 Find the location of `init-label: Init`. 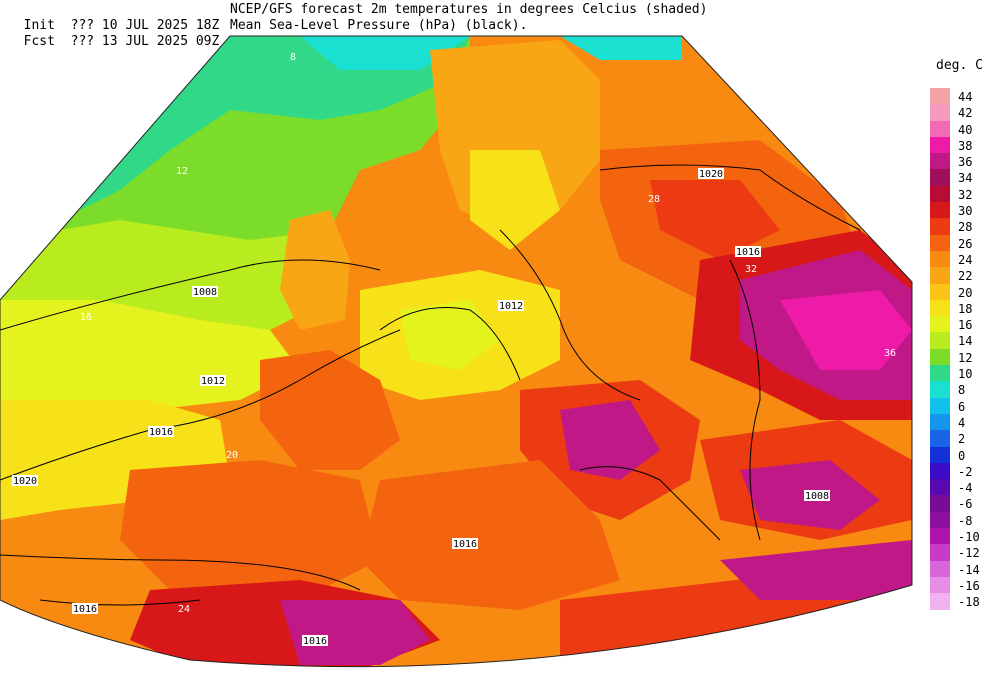

init-label: Init is located at coordinates (39, 25).